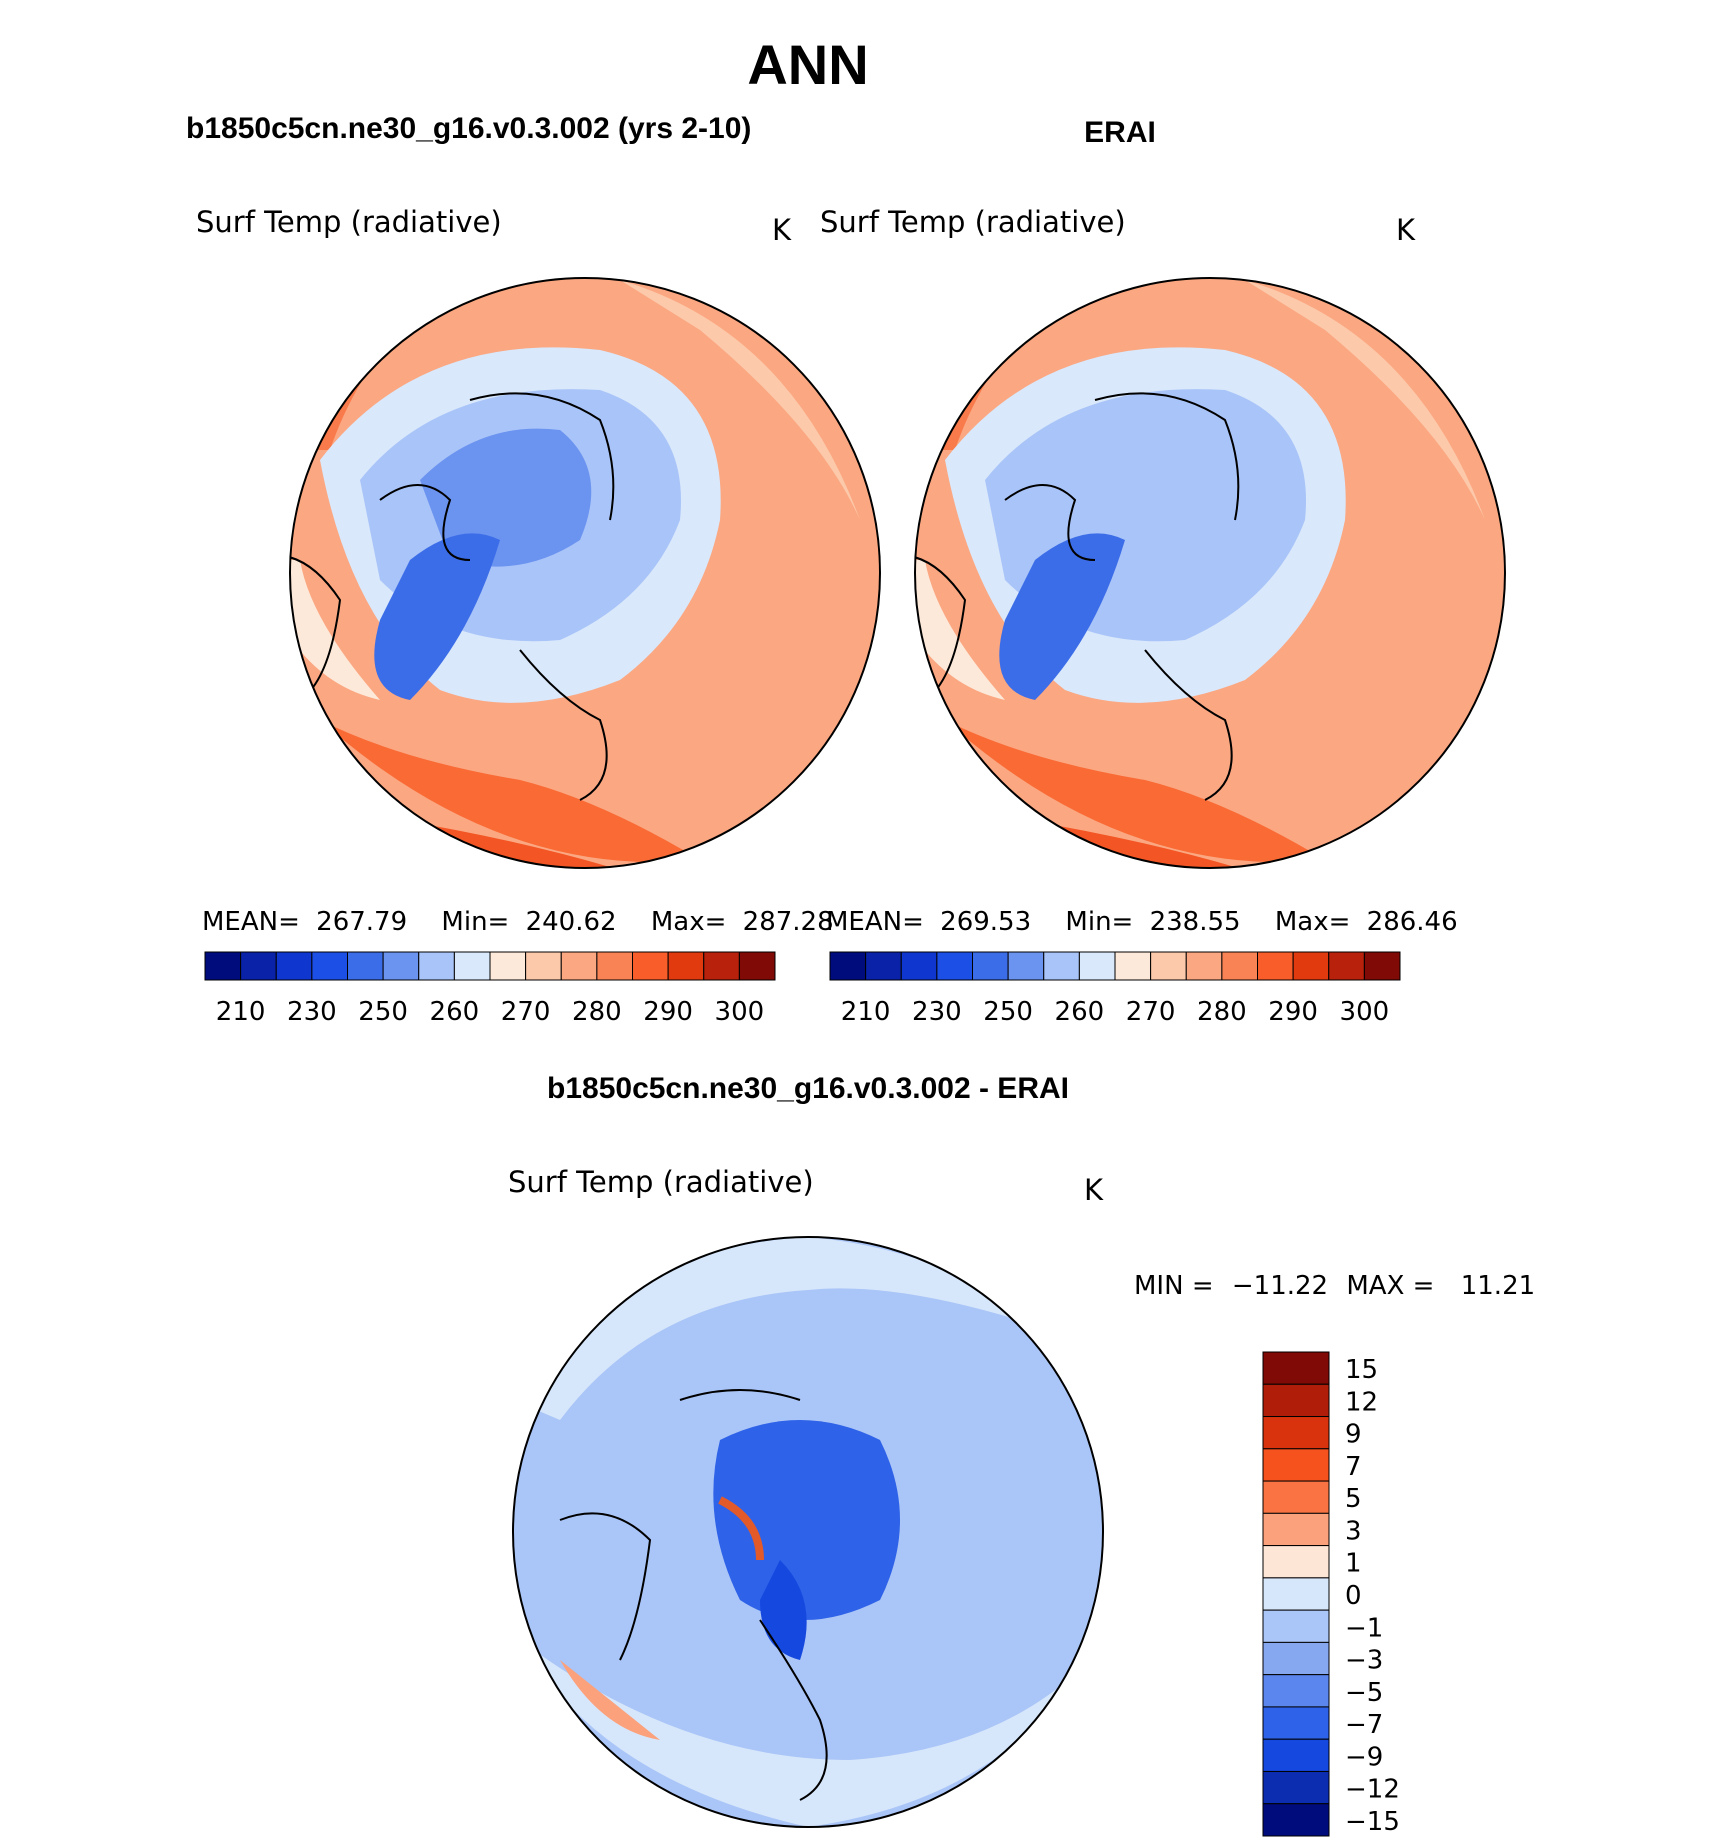 This screenshot has height=1840, width=1710. I want to click on model-colorbar-tick-label: 230, so click(312, 1012).